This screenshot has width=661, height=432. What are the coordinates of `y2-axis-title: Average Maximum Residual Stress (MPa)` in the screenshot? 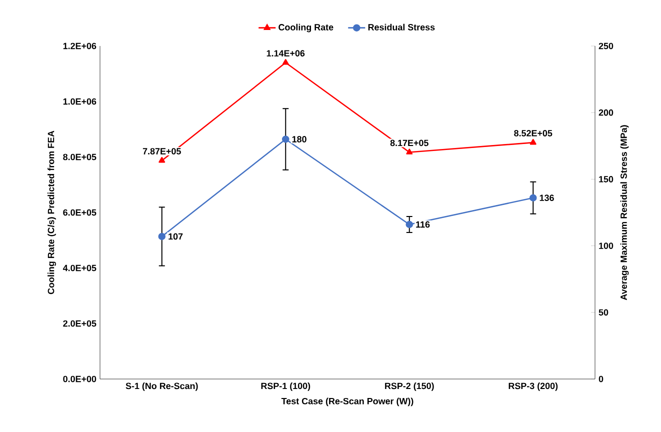 It's located at (624, 212).